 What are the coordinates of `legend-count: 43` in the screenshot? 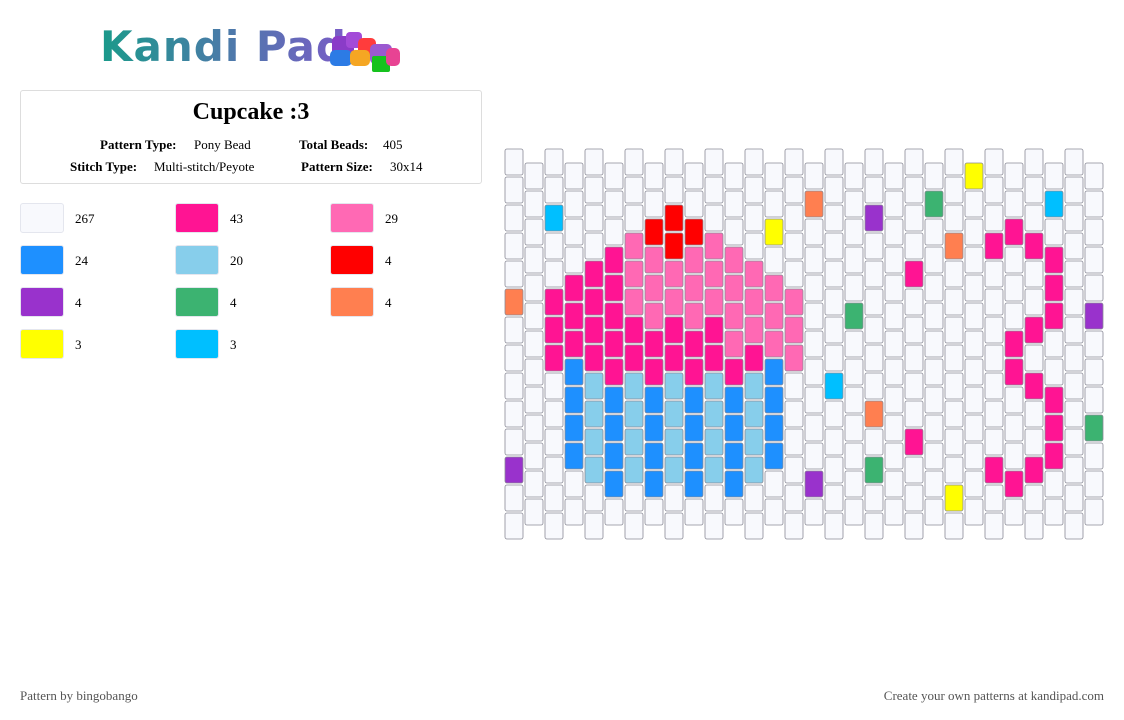 It's located at (236, 218).